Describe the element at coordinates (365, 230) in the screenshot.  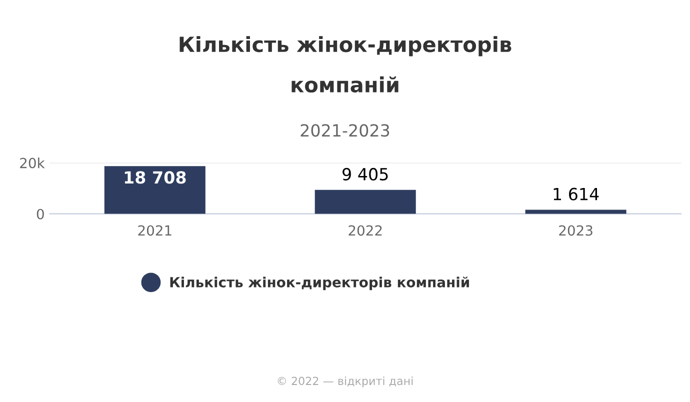
I see `x-tick-label: 2022` at that location.